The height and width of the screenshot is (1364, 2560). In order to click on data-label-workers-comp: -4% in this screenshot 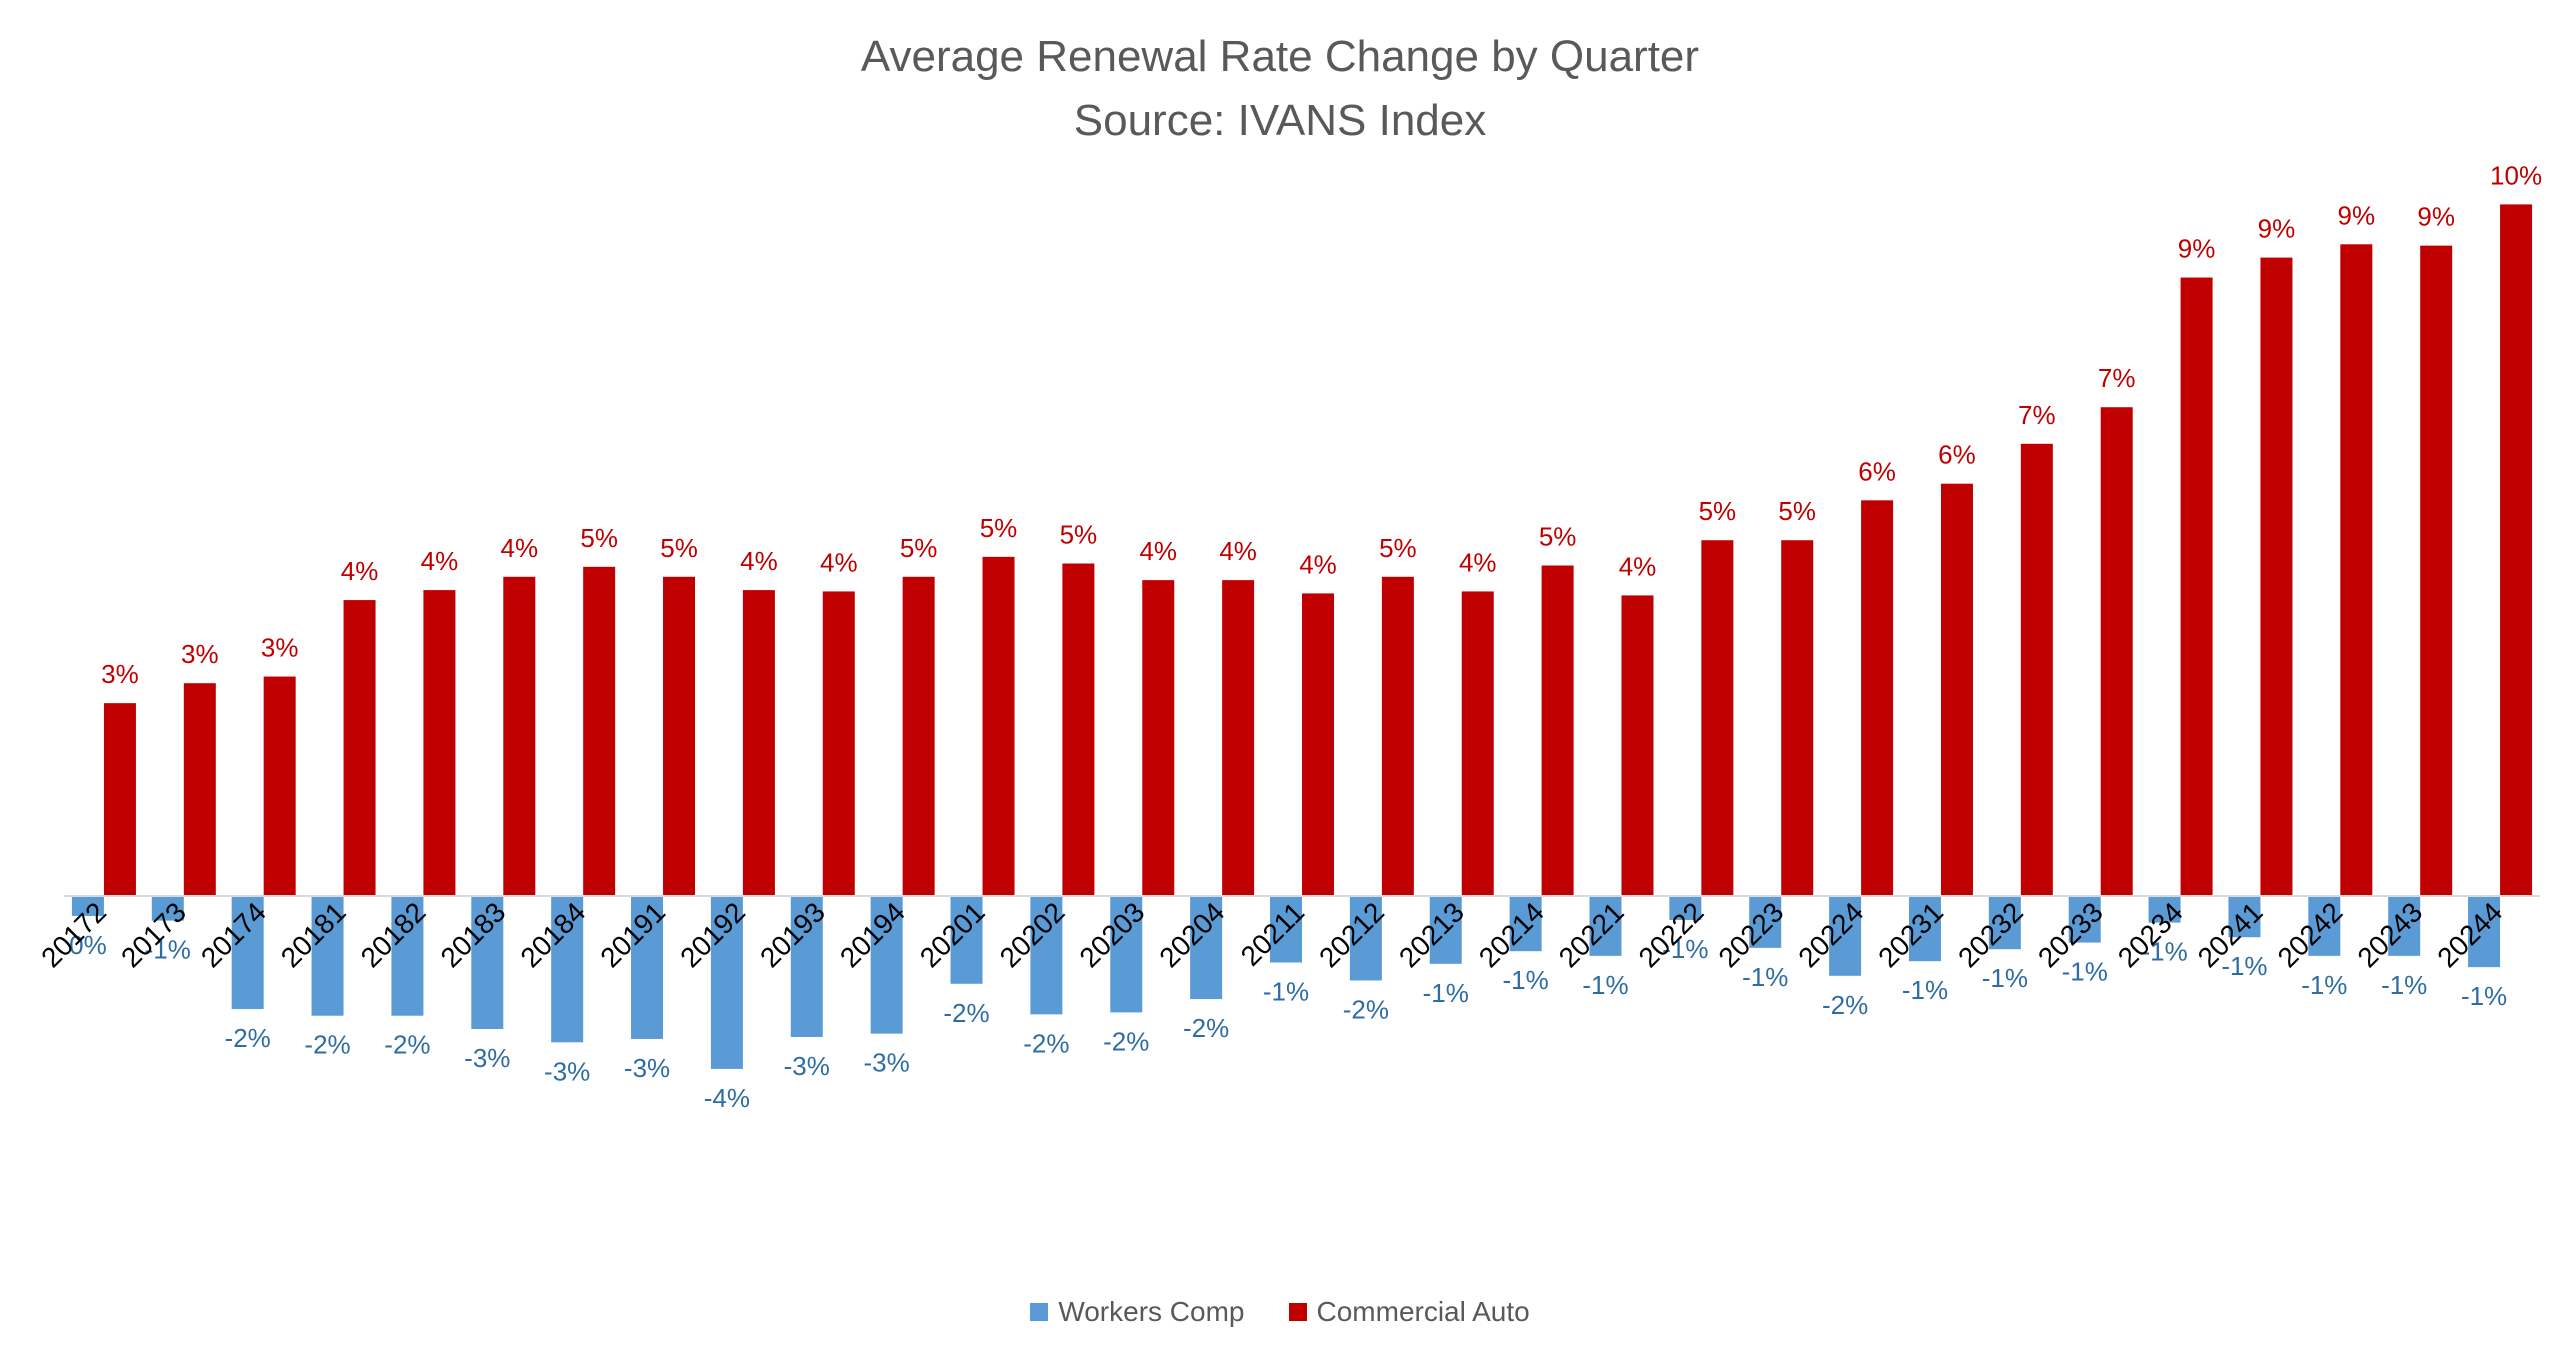, I will do `click(727, 1098)`.